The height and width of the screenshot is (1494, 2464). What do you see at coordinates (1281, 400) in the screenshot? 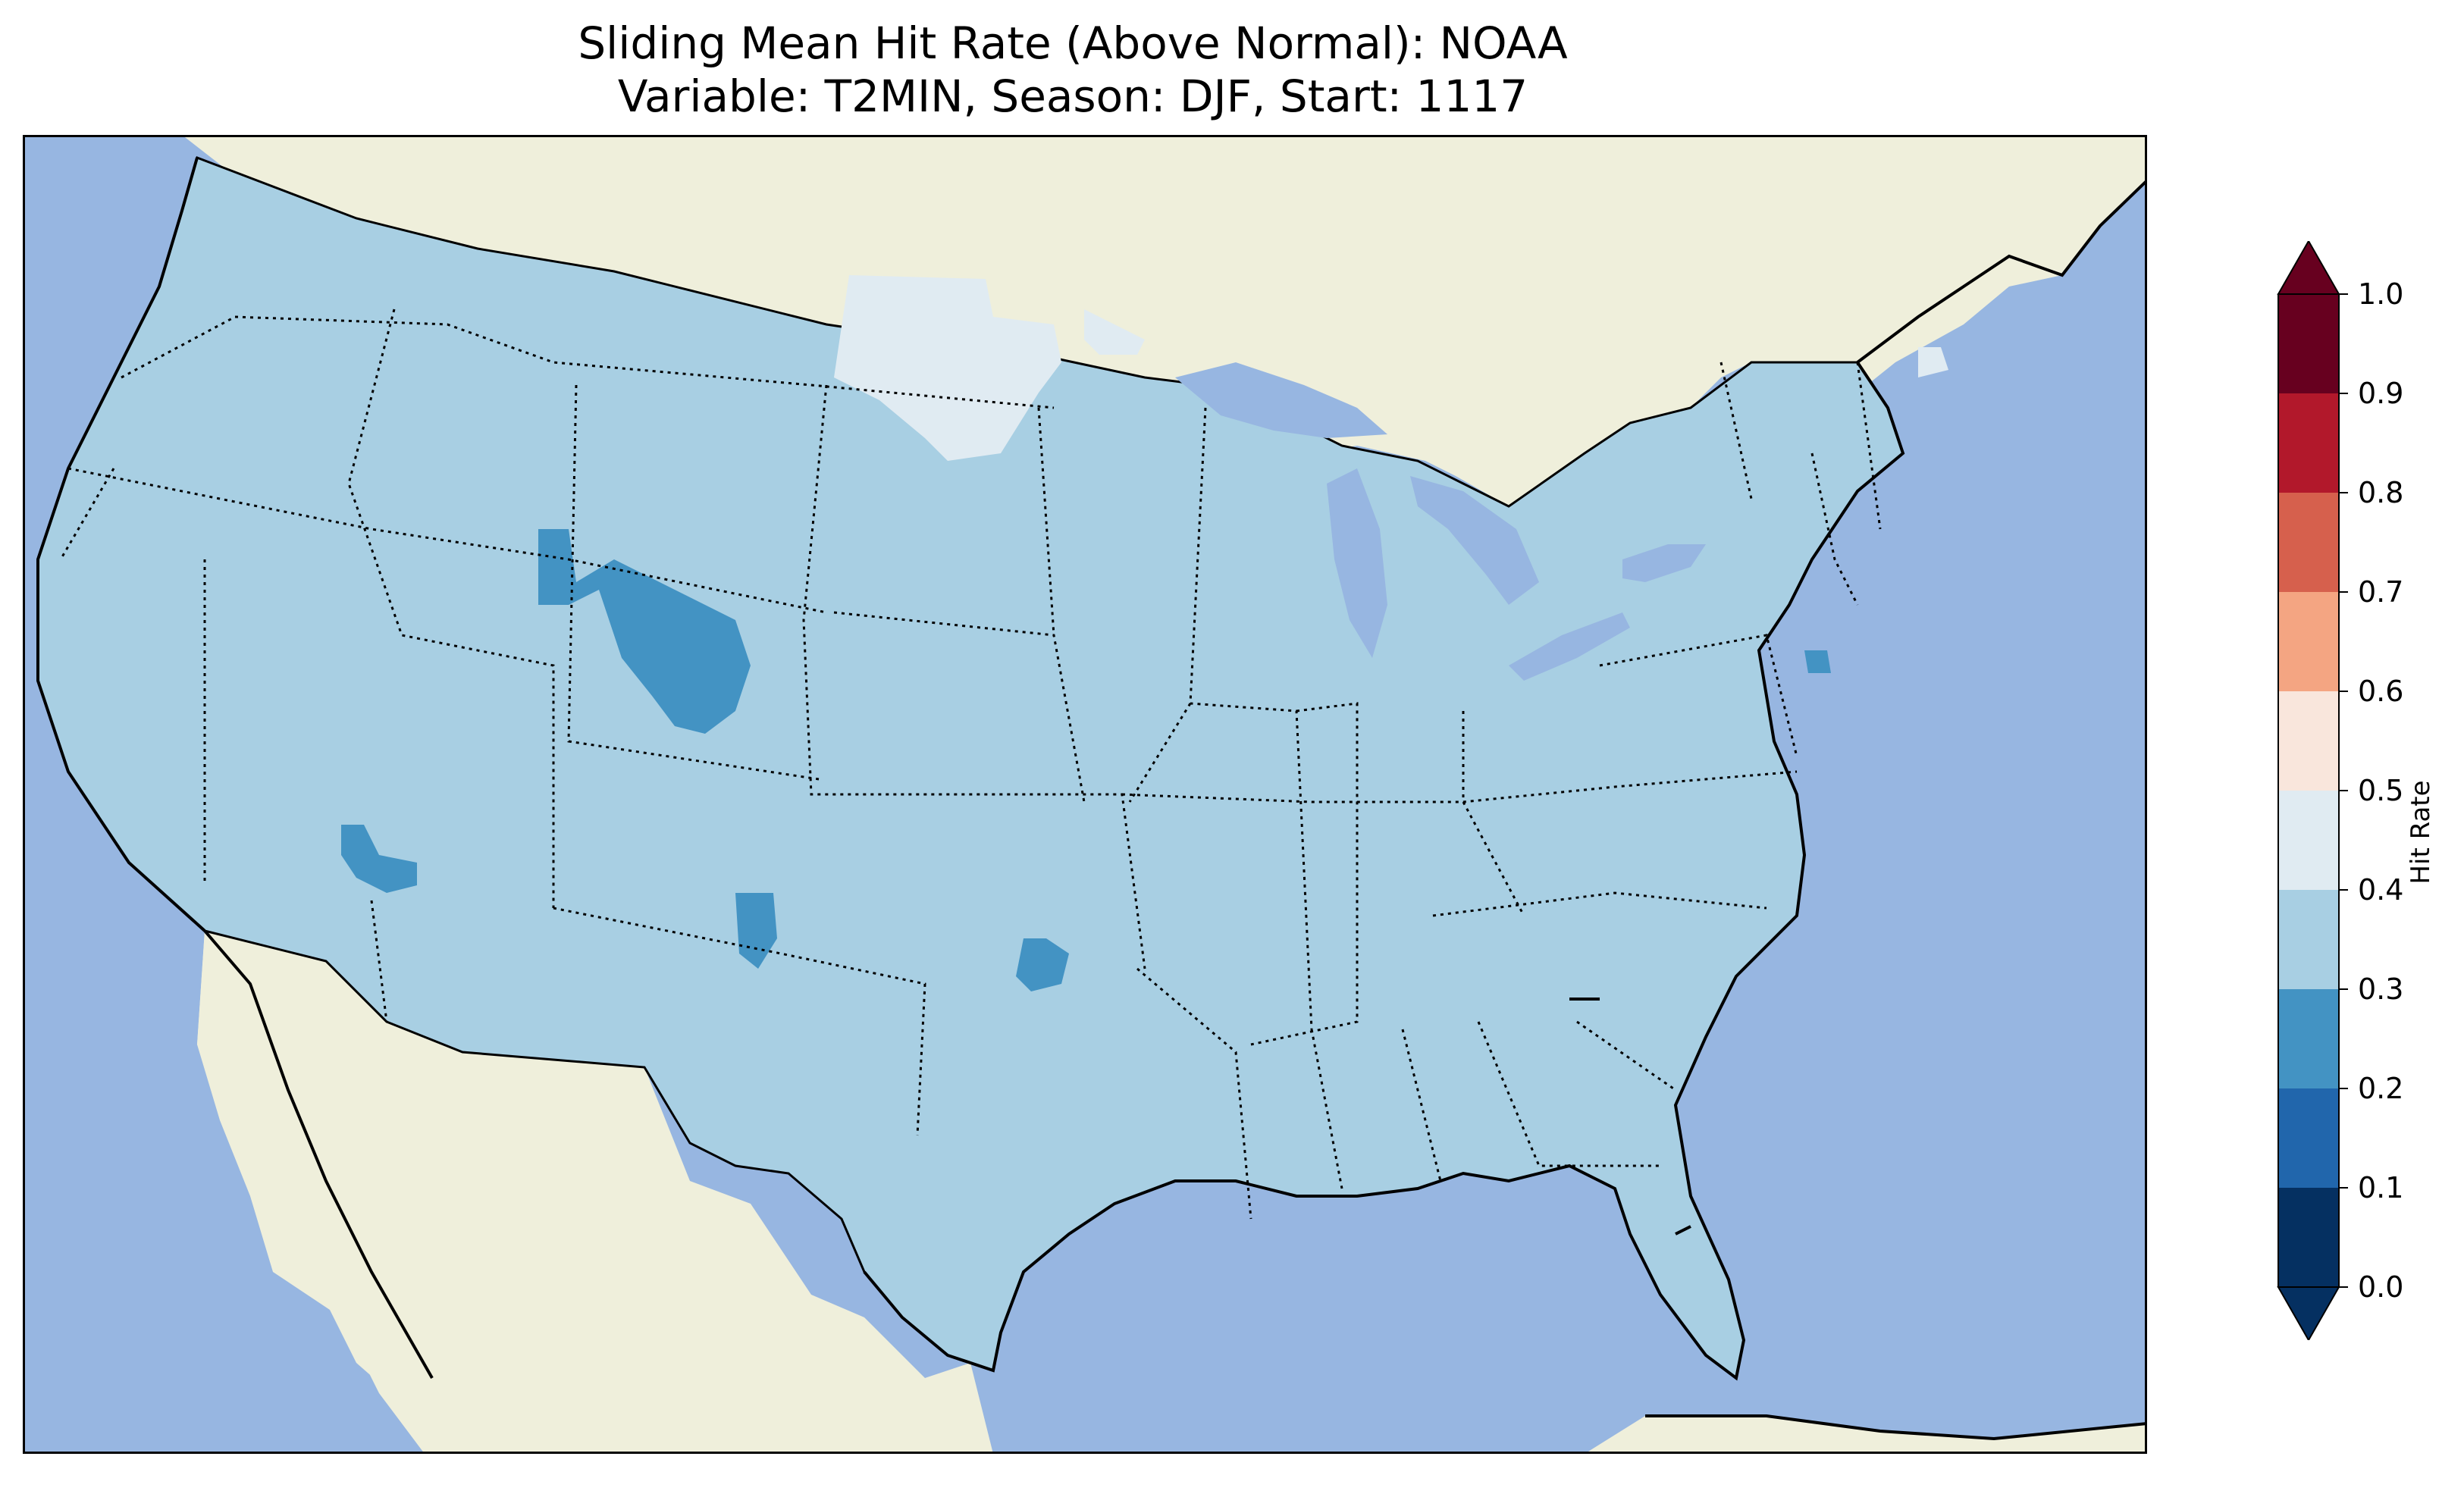
I see `lake-superior` at bounding box center [1281, 400].